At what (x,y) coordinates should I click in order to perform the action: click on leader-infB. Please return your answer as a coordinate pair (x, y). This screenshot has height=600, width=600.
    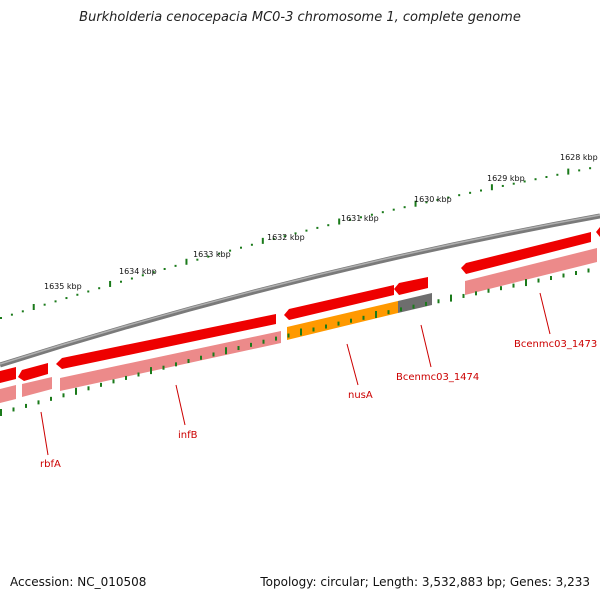
    Looking at the image, I should click on (180, 405).